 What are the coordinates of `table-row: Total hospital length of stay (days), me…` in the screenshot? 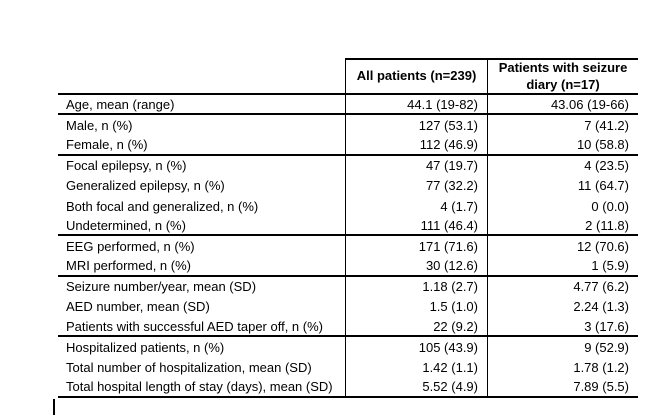 It's located at (348, 387).